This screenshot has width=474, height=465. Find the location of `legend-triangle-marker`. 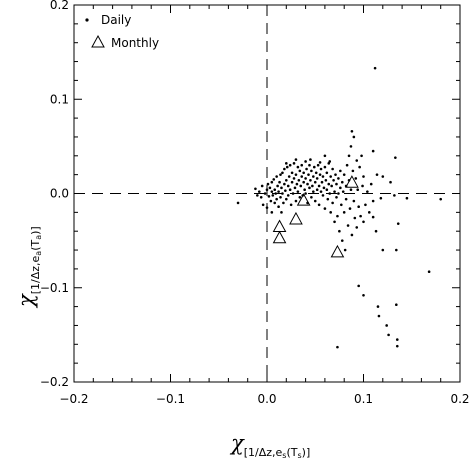

legend-triangle-marker is located at coordinates (98, 41).